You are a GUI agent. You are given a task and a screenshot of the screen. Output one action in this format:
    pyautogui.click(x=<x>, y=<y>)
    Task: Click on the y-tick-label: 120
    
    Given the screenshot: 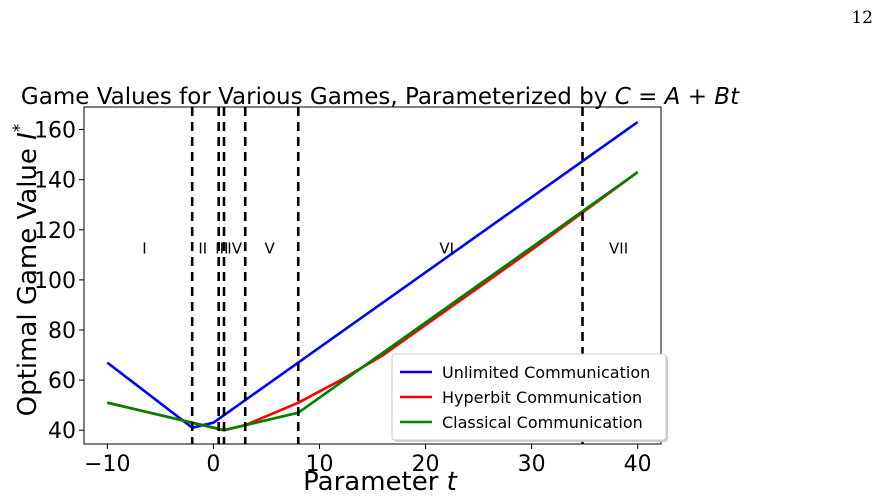 What is the action you would take?
    pyautogui.click(x=55, y=231)
    